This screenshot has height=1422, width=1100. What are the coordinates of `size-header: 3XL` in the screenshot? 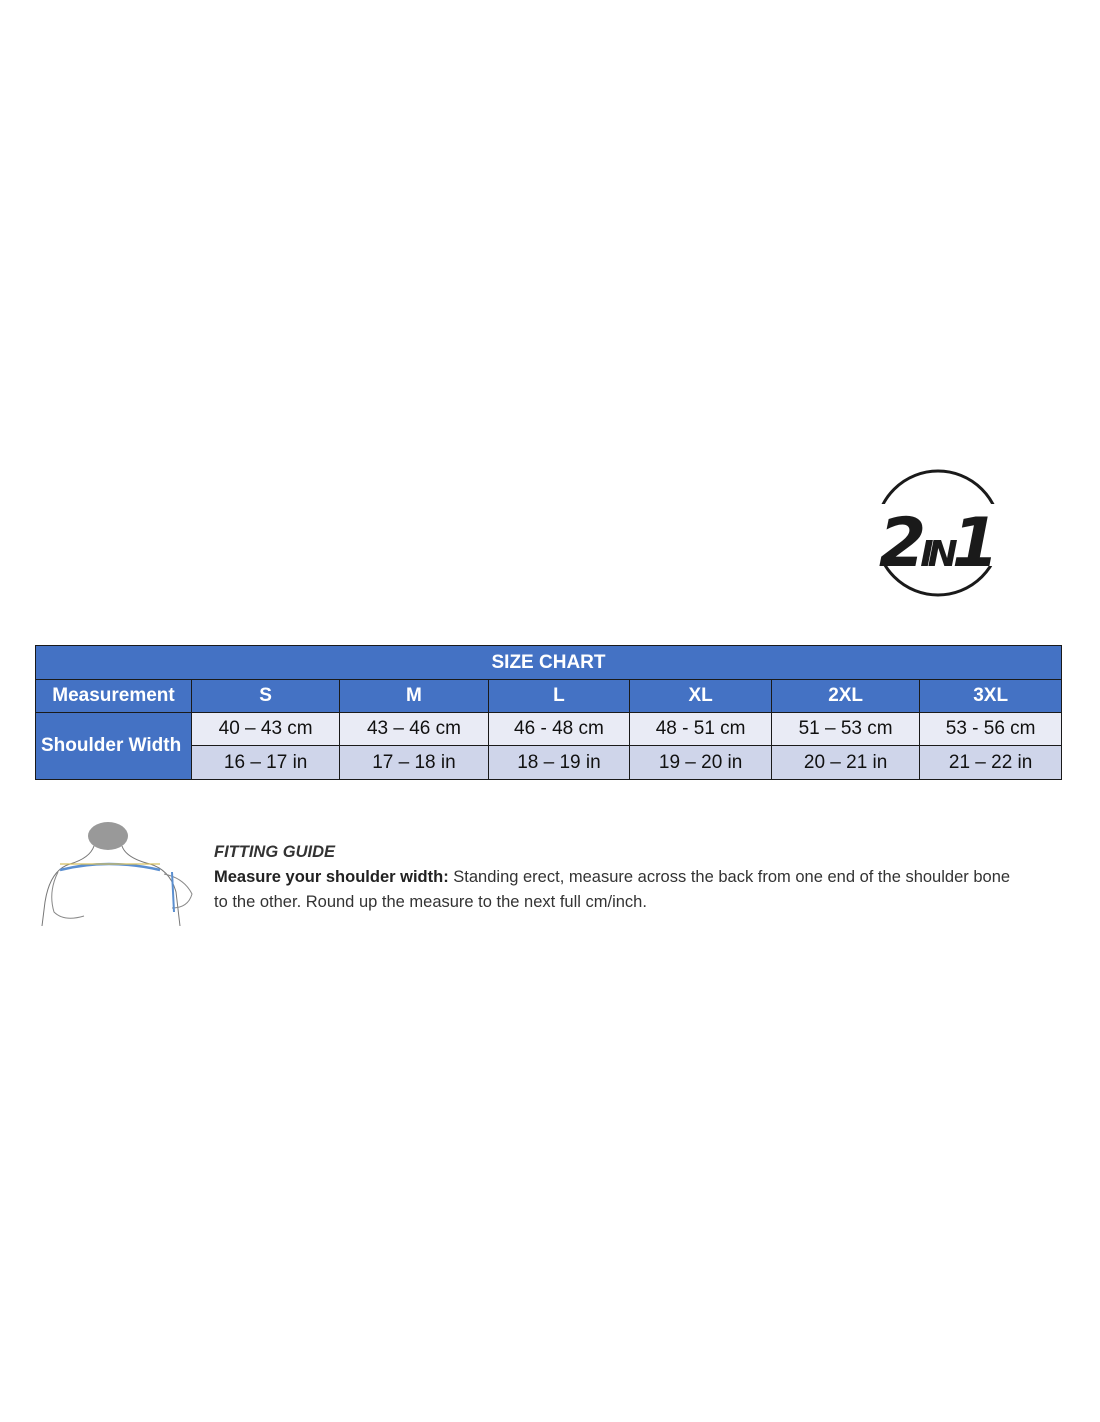 It's located at (990, 696).